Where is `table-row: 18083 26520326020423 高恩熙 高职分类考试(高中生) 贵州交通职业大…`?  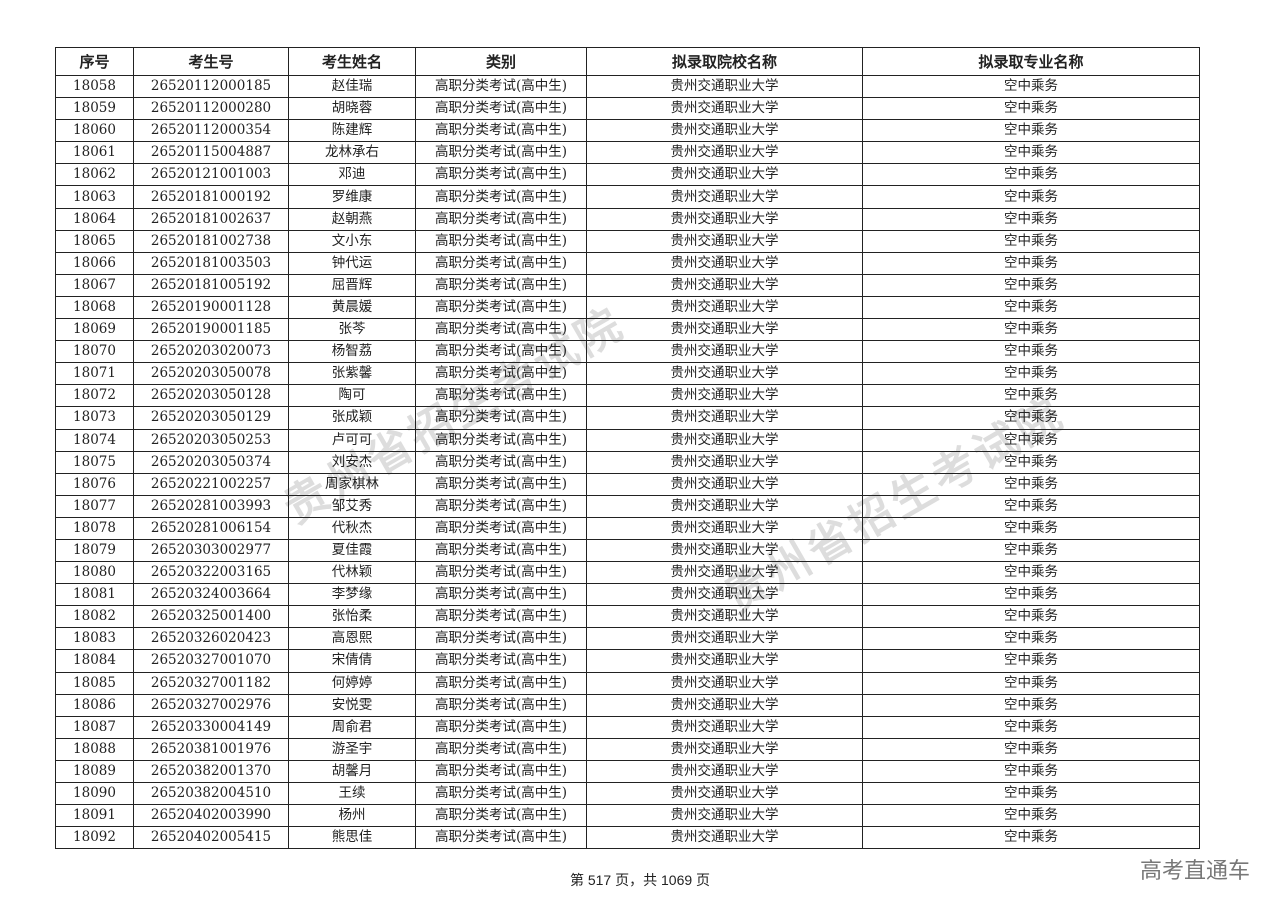
table-row: 18083 26520326020423 高恩熙 高职分类考试(高中生) 贵州交通职业大… is located at coordinates (627, 639).